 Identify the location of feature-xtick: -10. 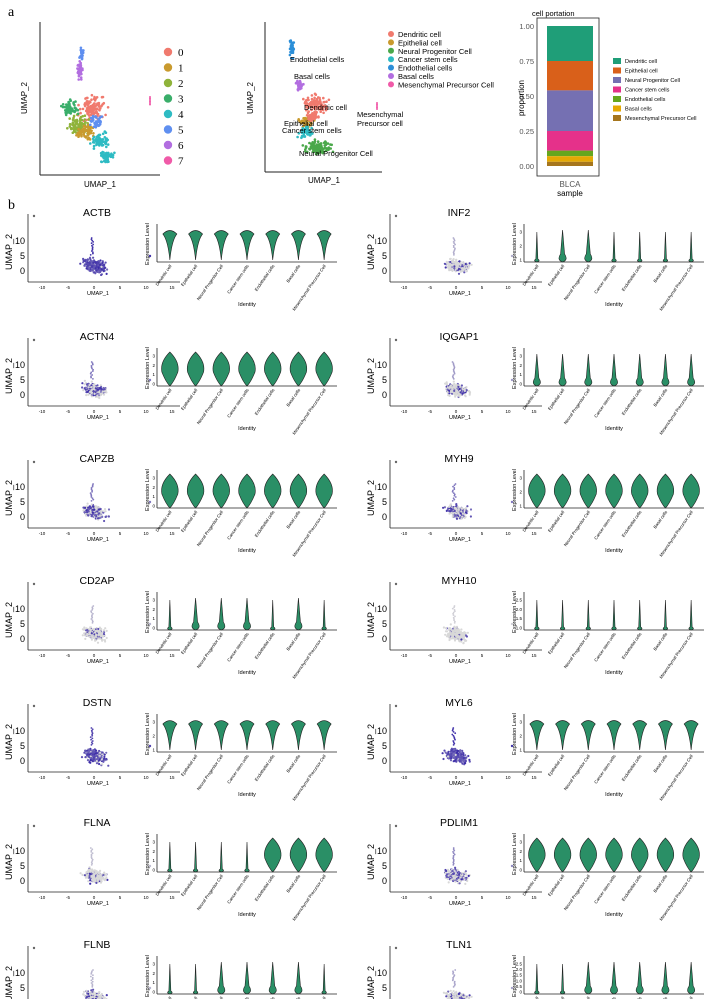
(404, 533).